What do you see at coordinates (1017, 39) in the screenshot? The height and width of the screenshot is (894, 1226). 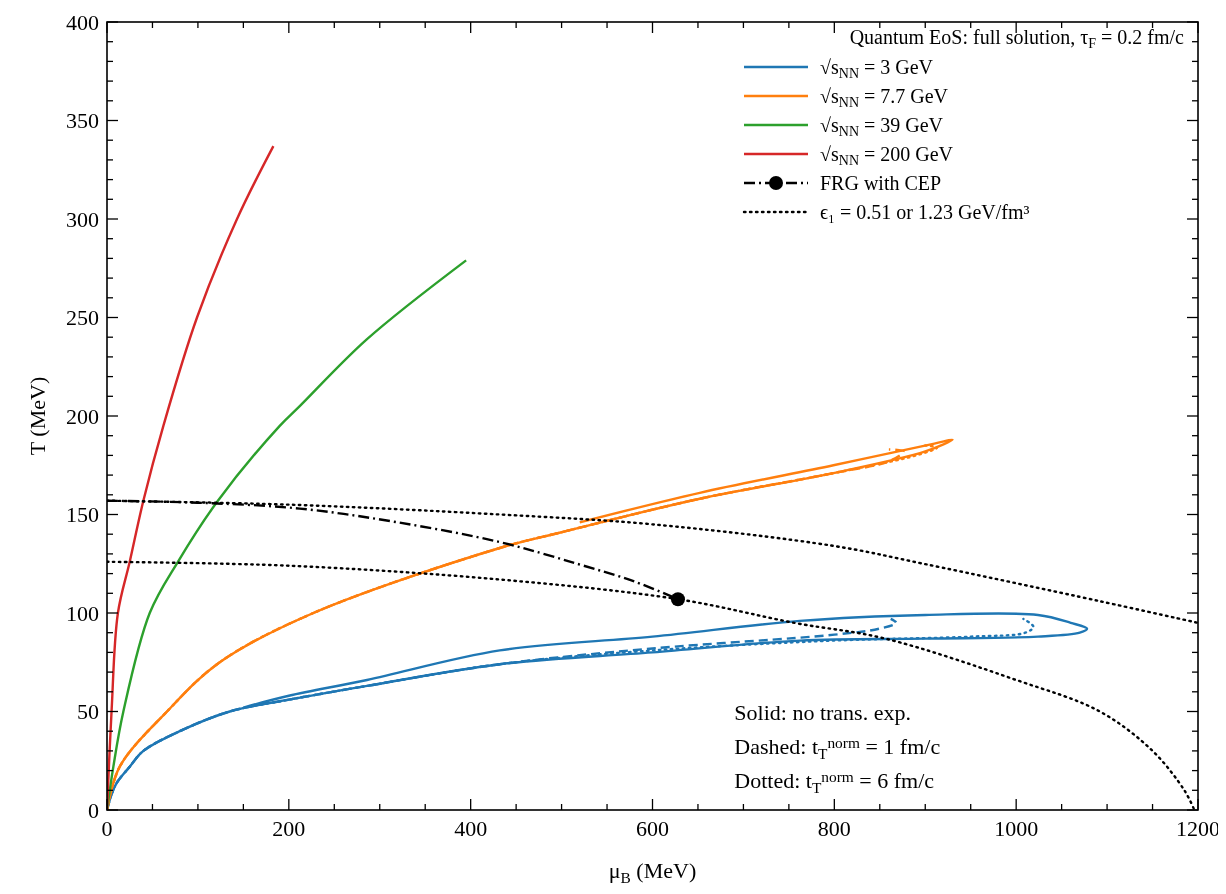 I see `legend-title: Quantum EoS: full solution, τ$_{F}$ = 0.2 fm/c` at bounding box center [1017, 39].